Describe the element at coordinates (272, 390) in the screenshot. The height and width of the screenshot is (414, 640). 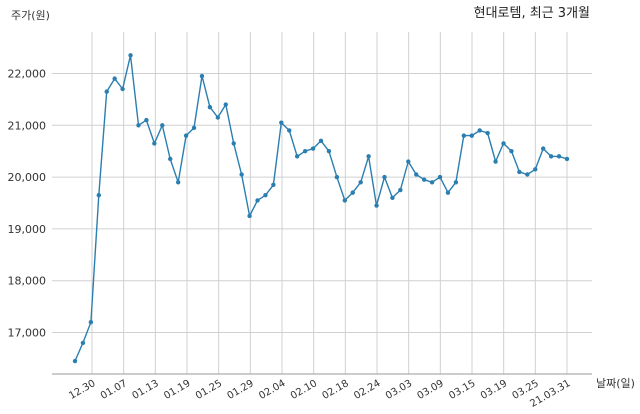
I see `x-tick-label: 02.04` at that location.